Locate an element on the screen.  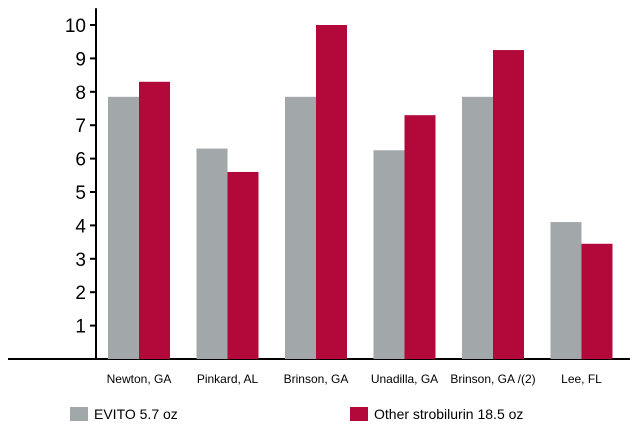
legend-item-evito: EVITO 5.7 oz is located at coordinates (124, 414).